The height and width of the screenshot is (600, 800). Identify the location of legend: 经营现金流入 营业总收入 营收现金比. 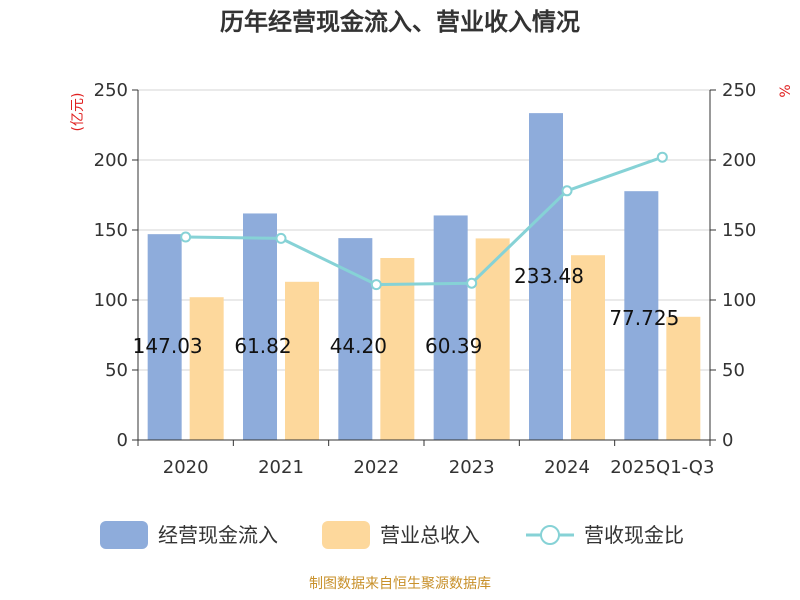
(392, 535).